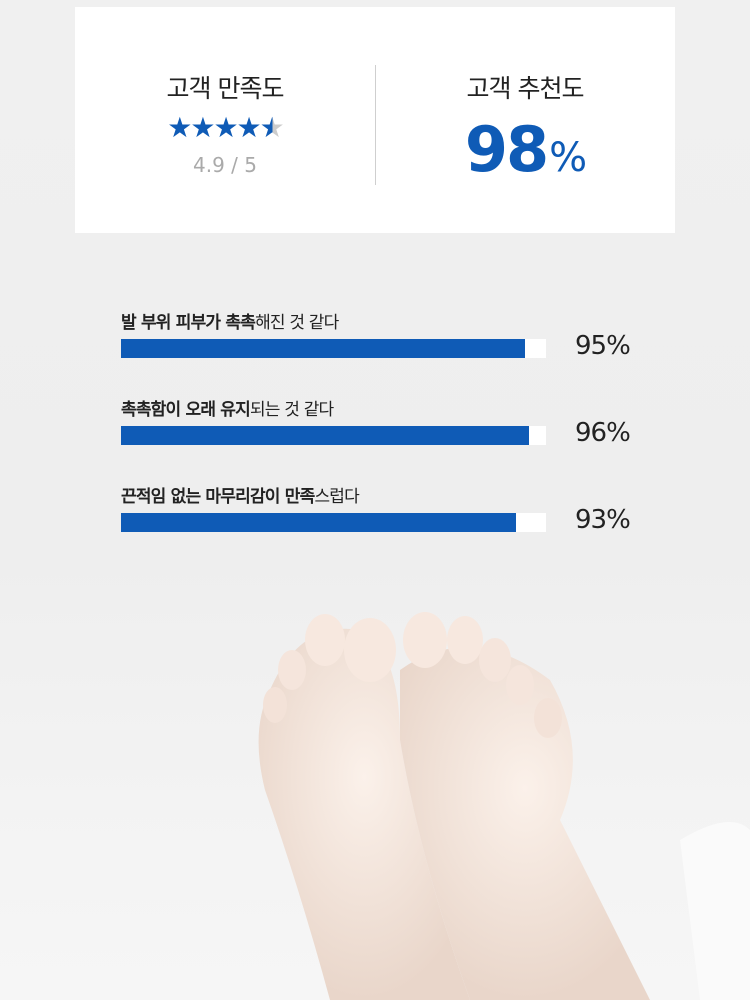 The image size is (750, 1000). Describe the element at coordinates (381, 334) in the screenshot. I see `survey-row: 발 부위 피부가 촉촉해진 것 같다 95%` at that location.